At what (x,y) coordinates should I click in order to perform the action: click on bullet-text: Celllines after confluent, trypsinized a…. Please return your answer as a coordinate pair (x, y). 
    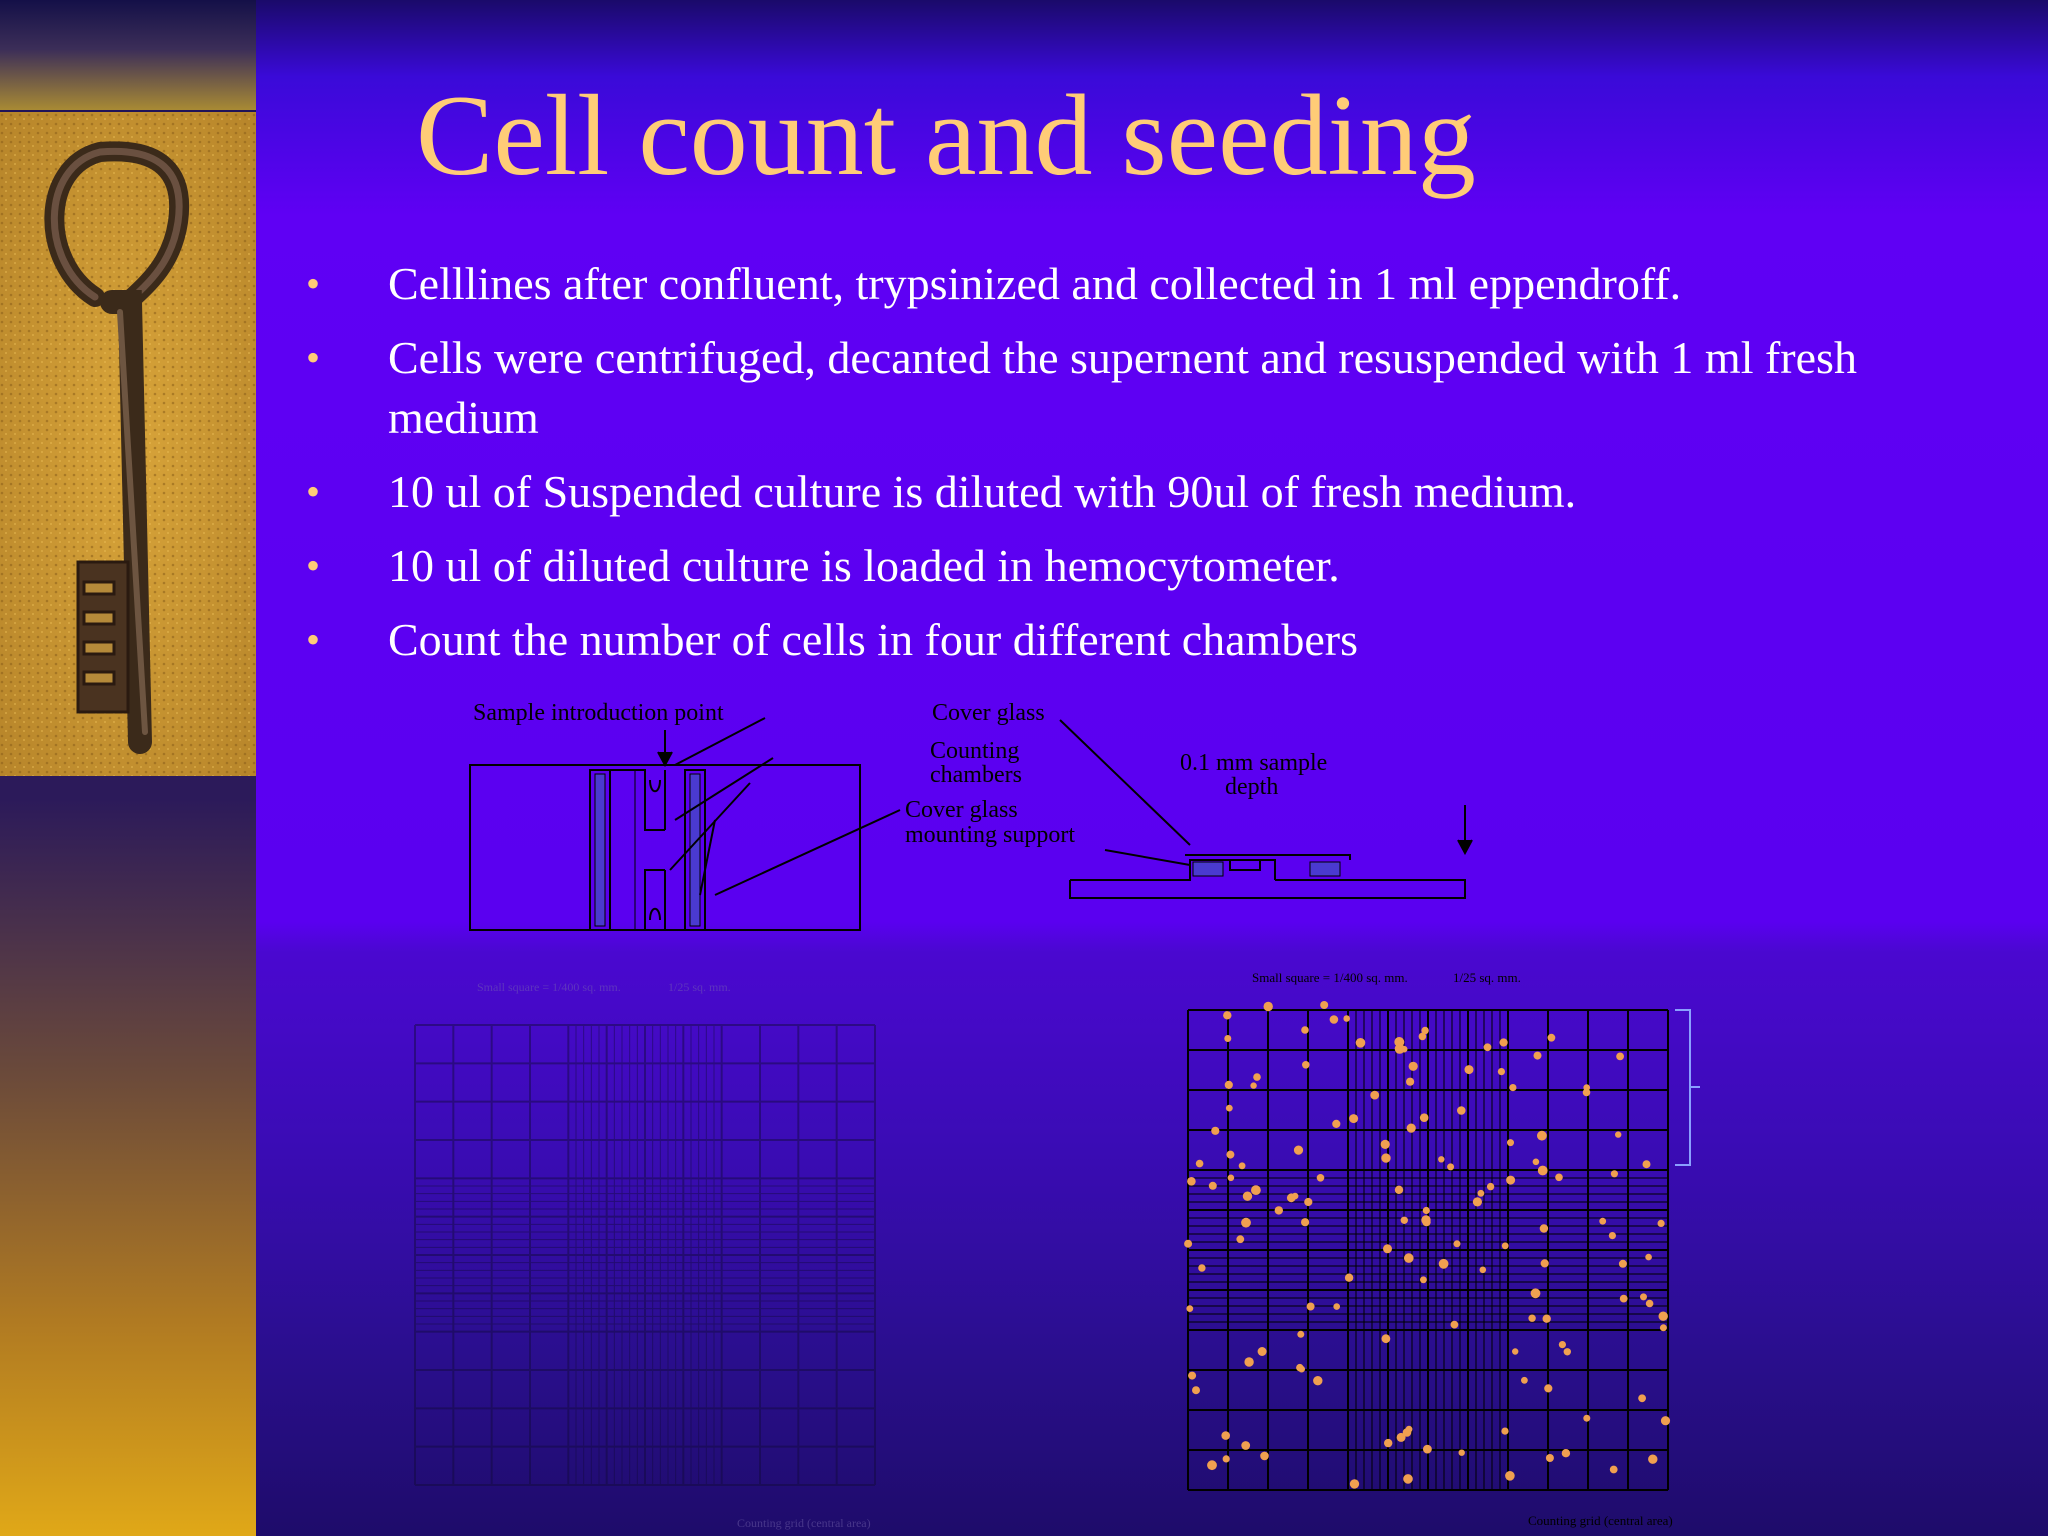
    Looking at the image, I should click on (1035, 283).